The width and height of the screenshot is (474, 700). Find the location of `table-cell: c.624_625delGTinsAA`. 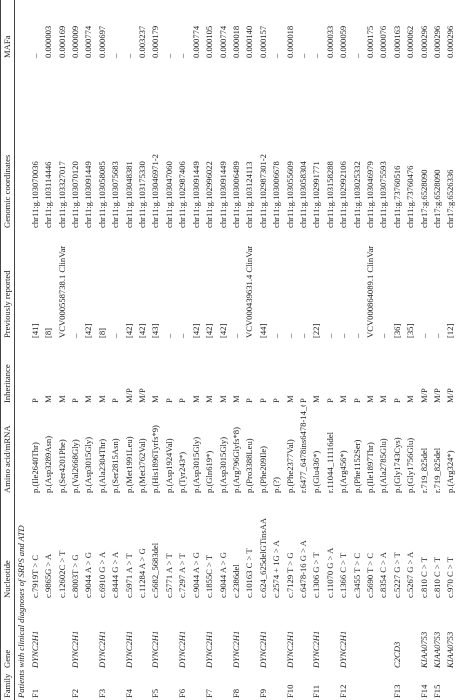

table-cell: c.624_625delGTinsAA is located at coordinates (262, 557).